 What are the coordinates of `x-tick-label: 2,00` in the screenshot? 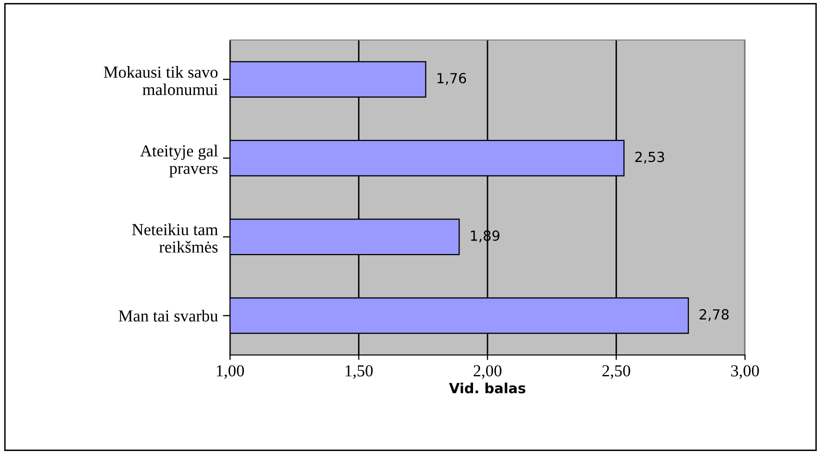 It's located at (488, 372).